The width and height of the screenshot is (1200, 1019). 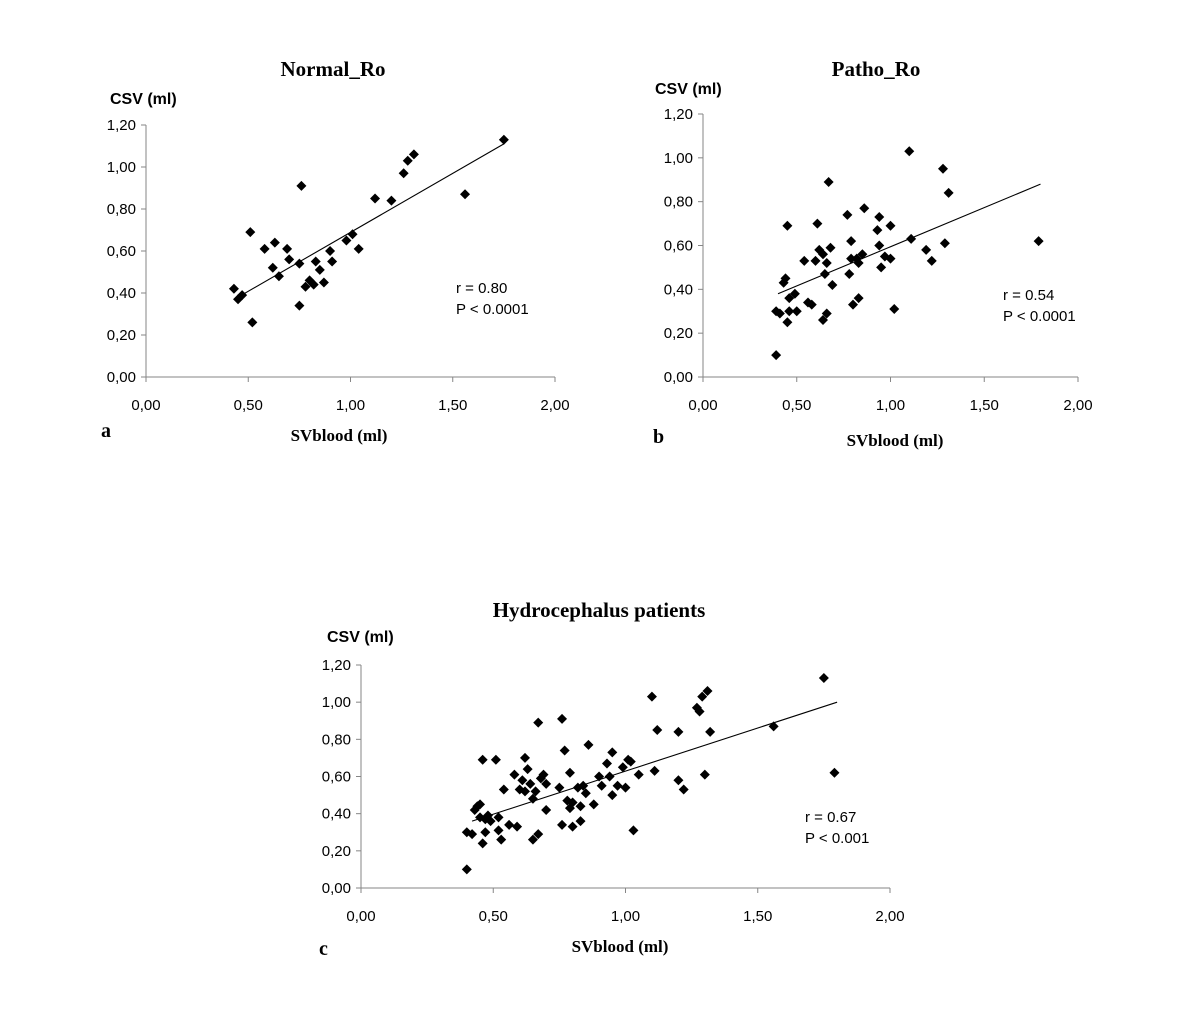 I want to click on correlation-r-label: r = 0.54, so click(x=1028, y=295).